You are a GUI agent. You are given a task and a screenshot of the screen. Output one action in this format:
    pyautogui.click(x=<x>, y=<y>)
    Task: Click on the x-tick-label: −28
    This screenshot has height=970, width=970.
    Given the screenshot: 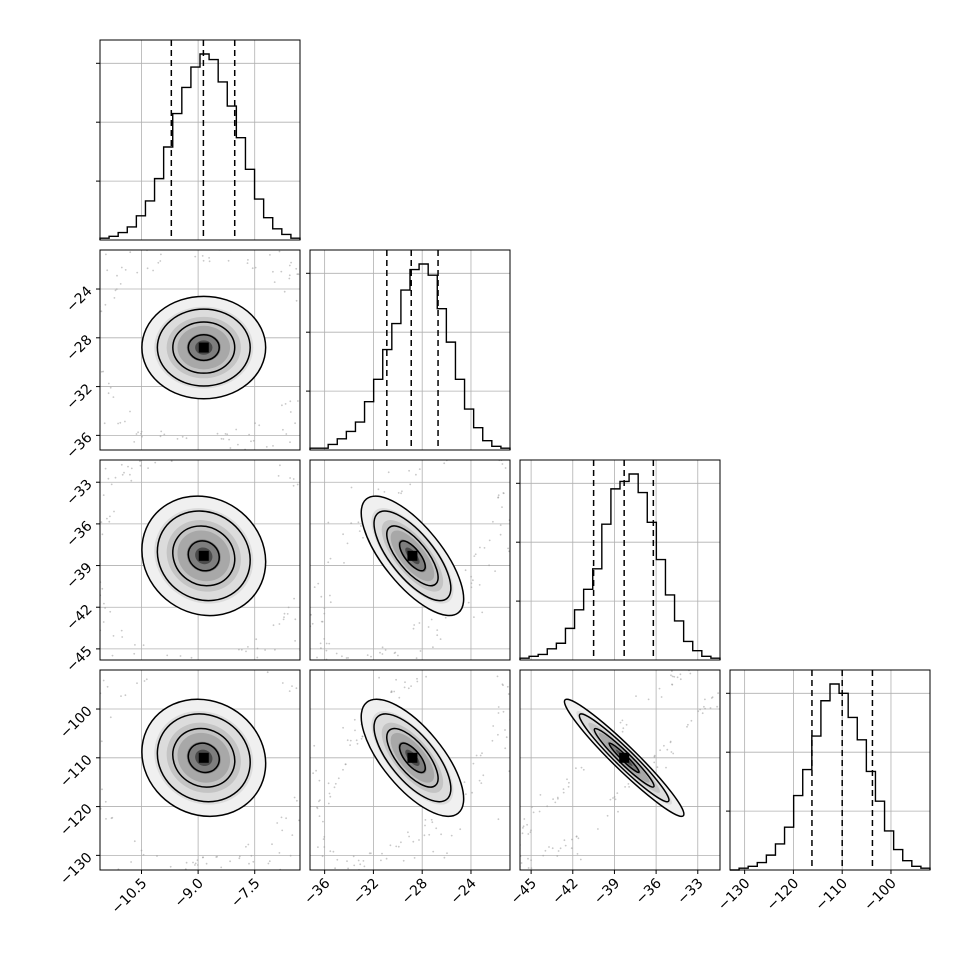 What is the action you would take?
    pyautogui.click(x=415, y=892)
    